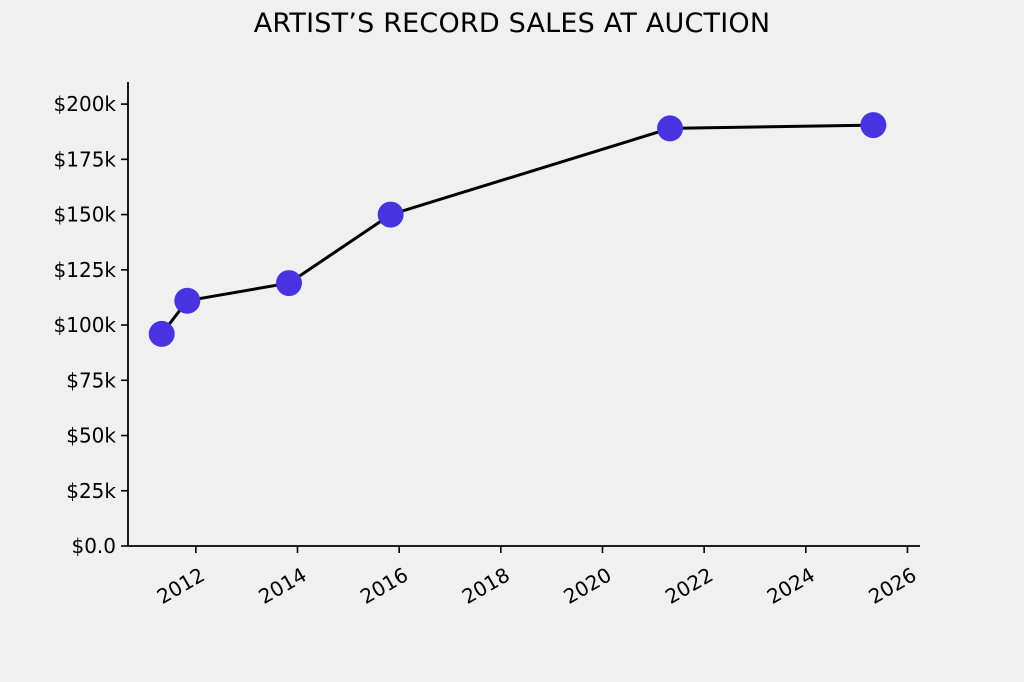  What do you see at coordinates (587, 586) in the screenshot?
I see `x-tick-label: 2020` at bounding box center [587, 586].